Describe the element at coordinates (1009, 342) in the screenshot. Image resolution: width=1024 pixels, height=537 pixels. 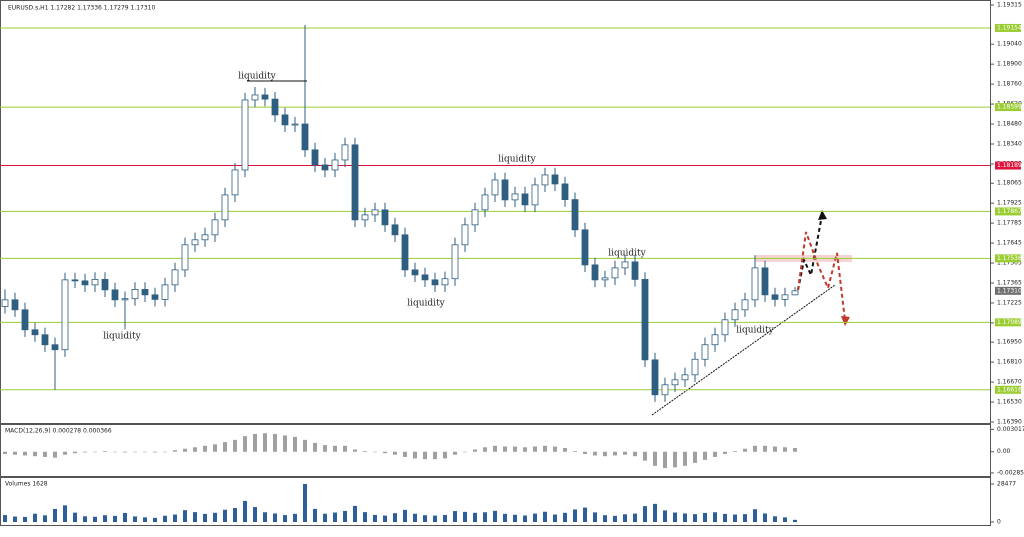
I see `y-tick-label: 1.16950` at that location.